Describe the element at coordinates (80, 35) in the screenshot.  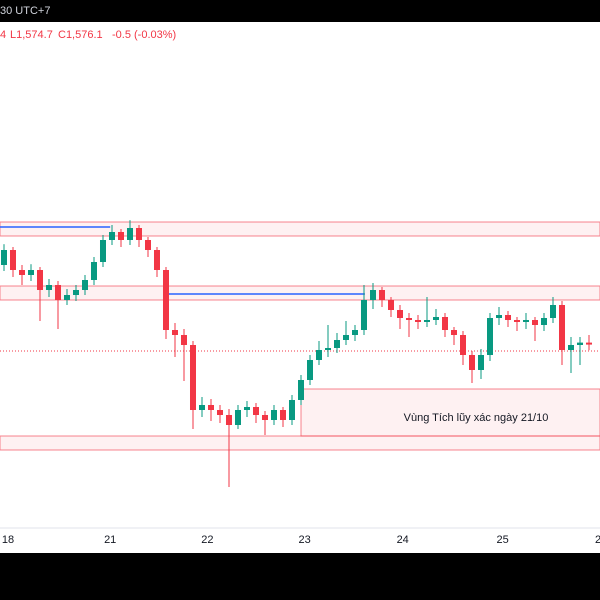
I see `ohlc-close: C1,576.1` at that location.